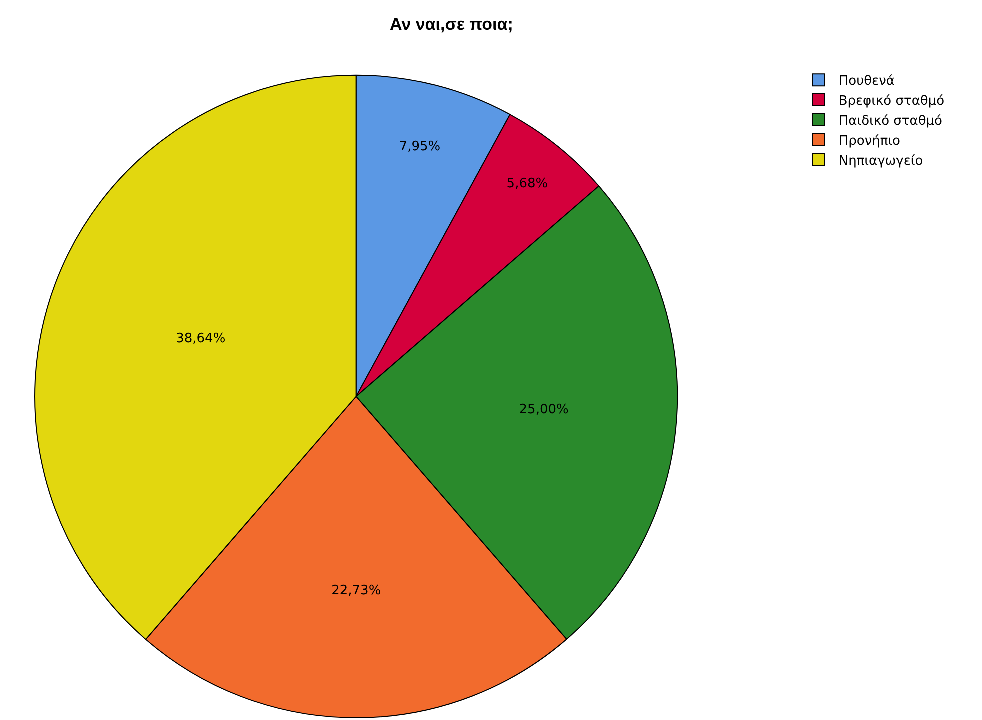 The image size is (982, 720). I want to click on data-label: 25,00%, so click(544, 410).